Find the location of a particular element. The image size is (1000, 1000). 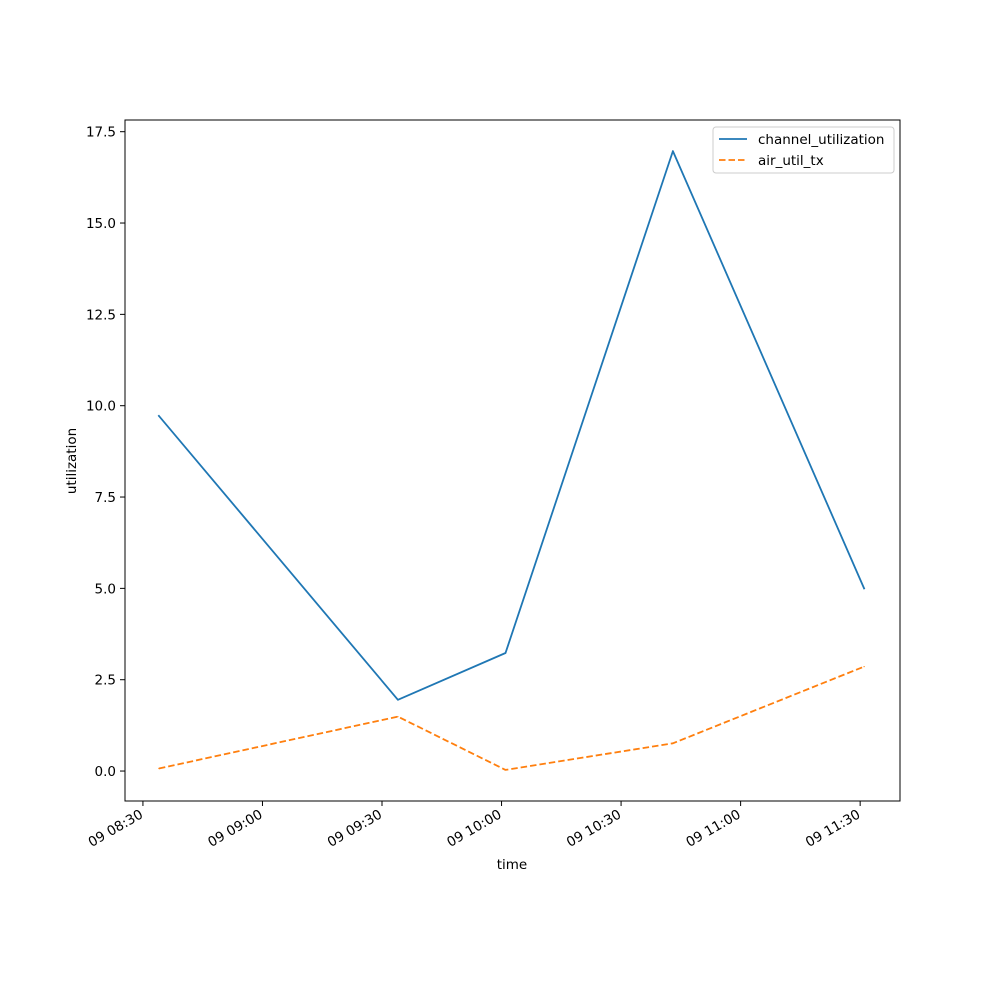

y-axis-label: utilization is located at coordinates (72, 461).